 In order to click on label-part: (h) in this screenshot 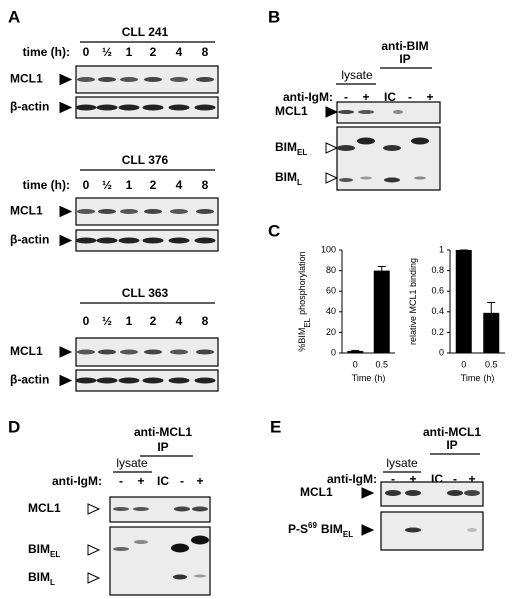, I will do `click(379, 378)`.